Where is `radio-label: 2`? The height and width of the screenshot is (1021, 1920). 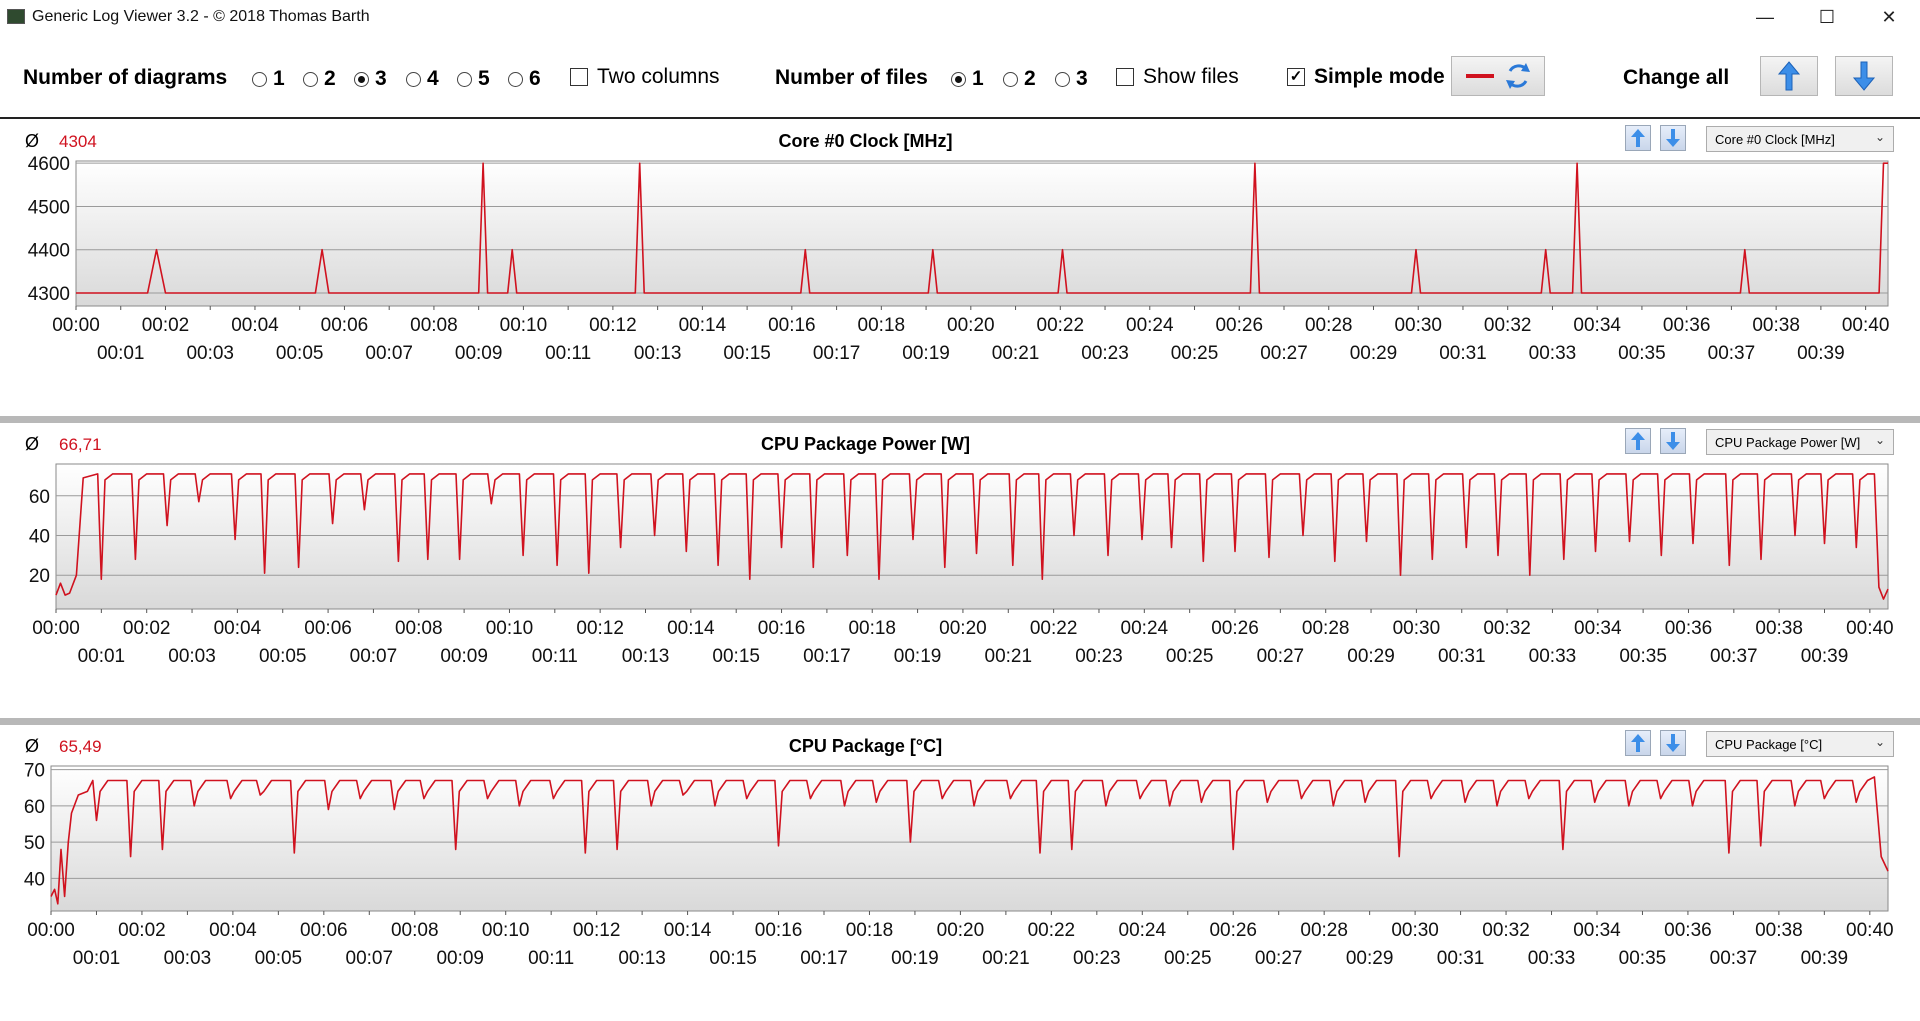 radio-label: 2 is located at coordinates (1030, 78).